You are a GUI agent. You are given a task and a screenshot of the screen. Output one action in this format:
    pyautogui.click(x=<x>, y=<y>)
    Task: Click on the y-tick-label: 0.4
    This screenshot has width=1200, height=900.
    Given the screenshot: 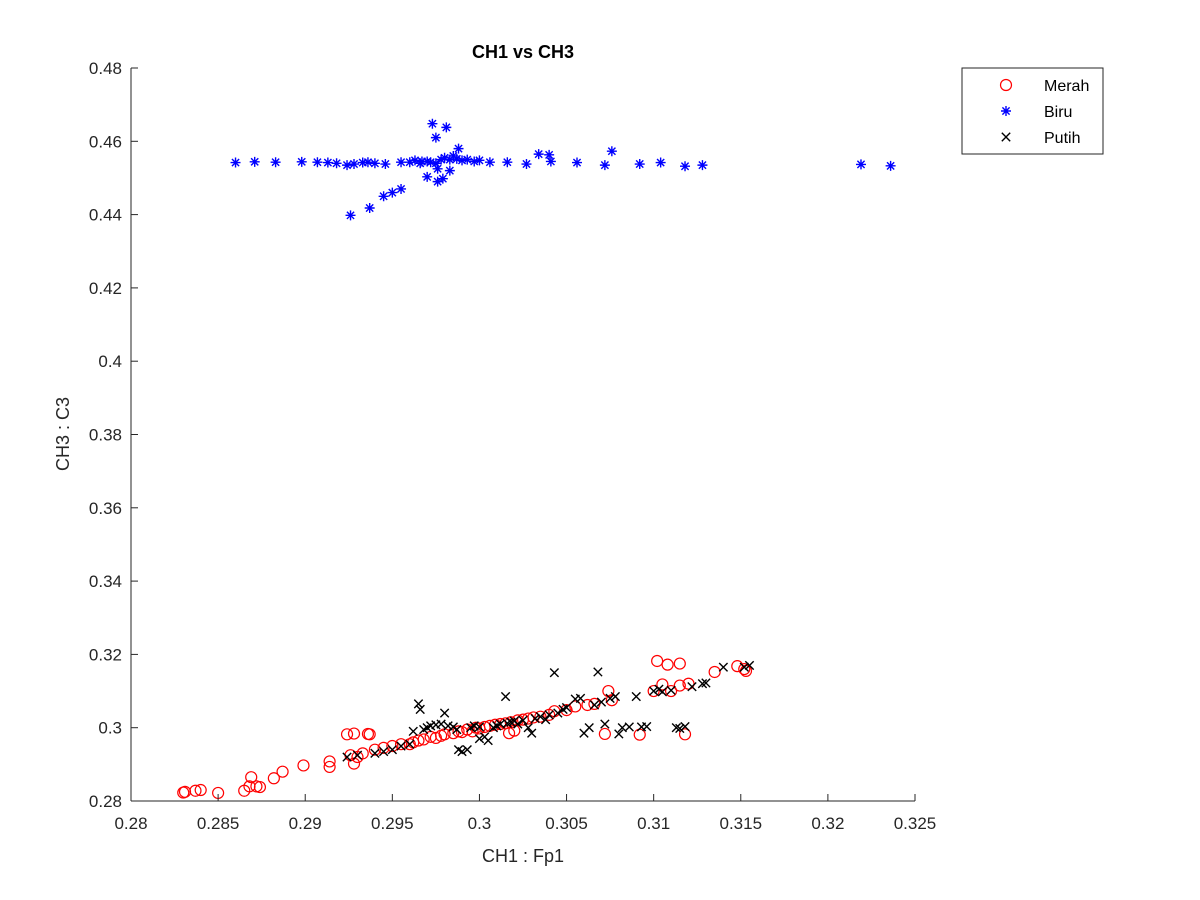 What is the action you would take?
    pyautogui.click(x=110, y=361)
    